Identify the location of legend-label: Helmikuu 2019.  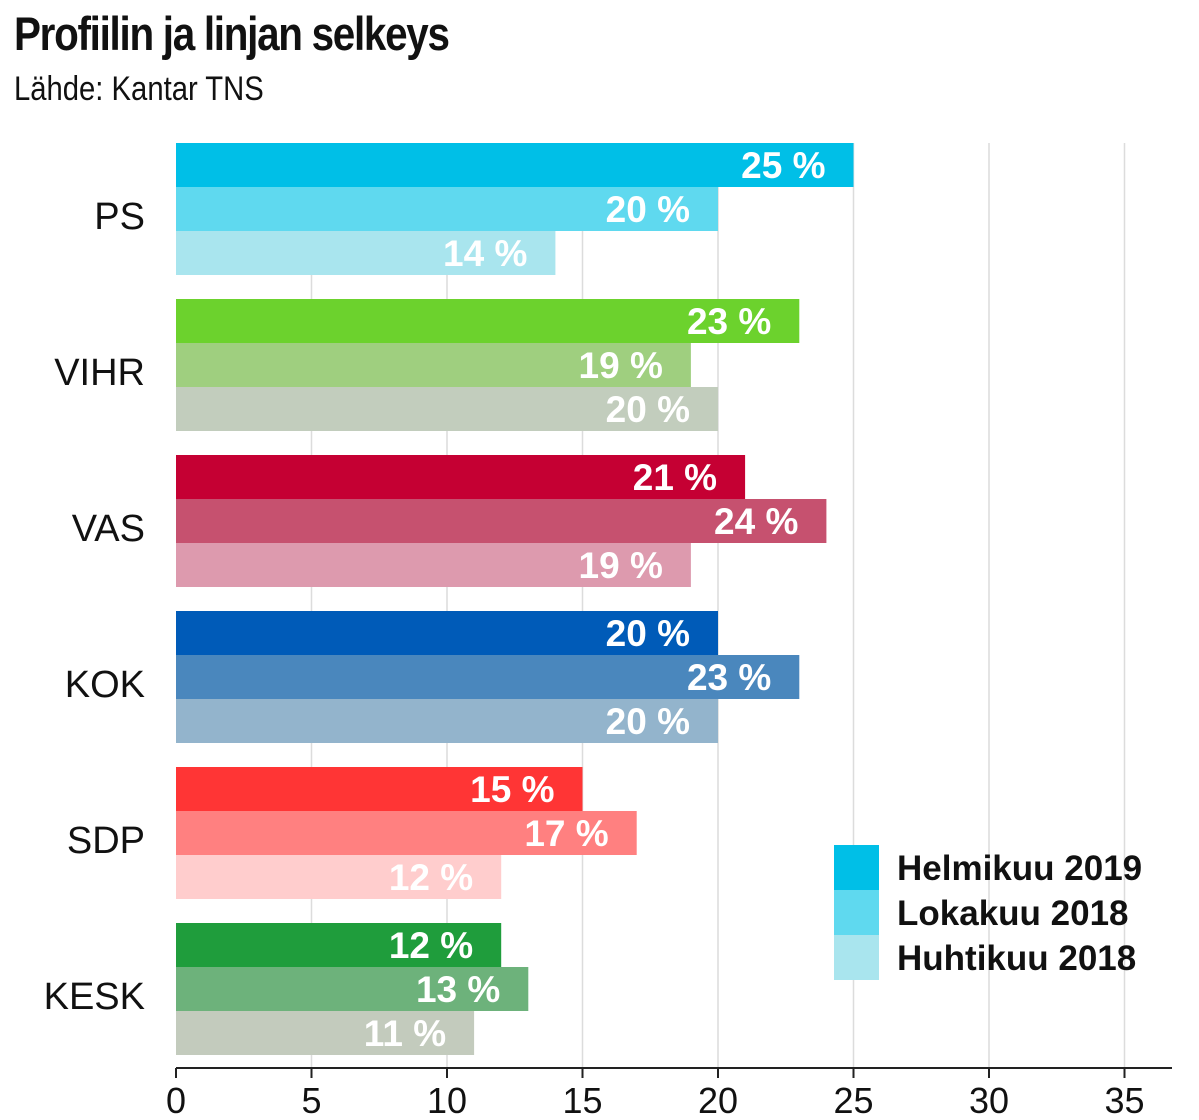
(1019, 868).